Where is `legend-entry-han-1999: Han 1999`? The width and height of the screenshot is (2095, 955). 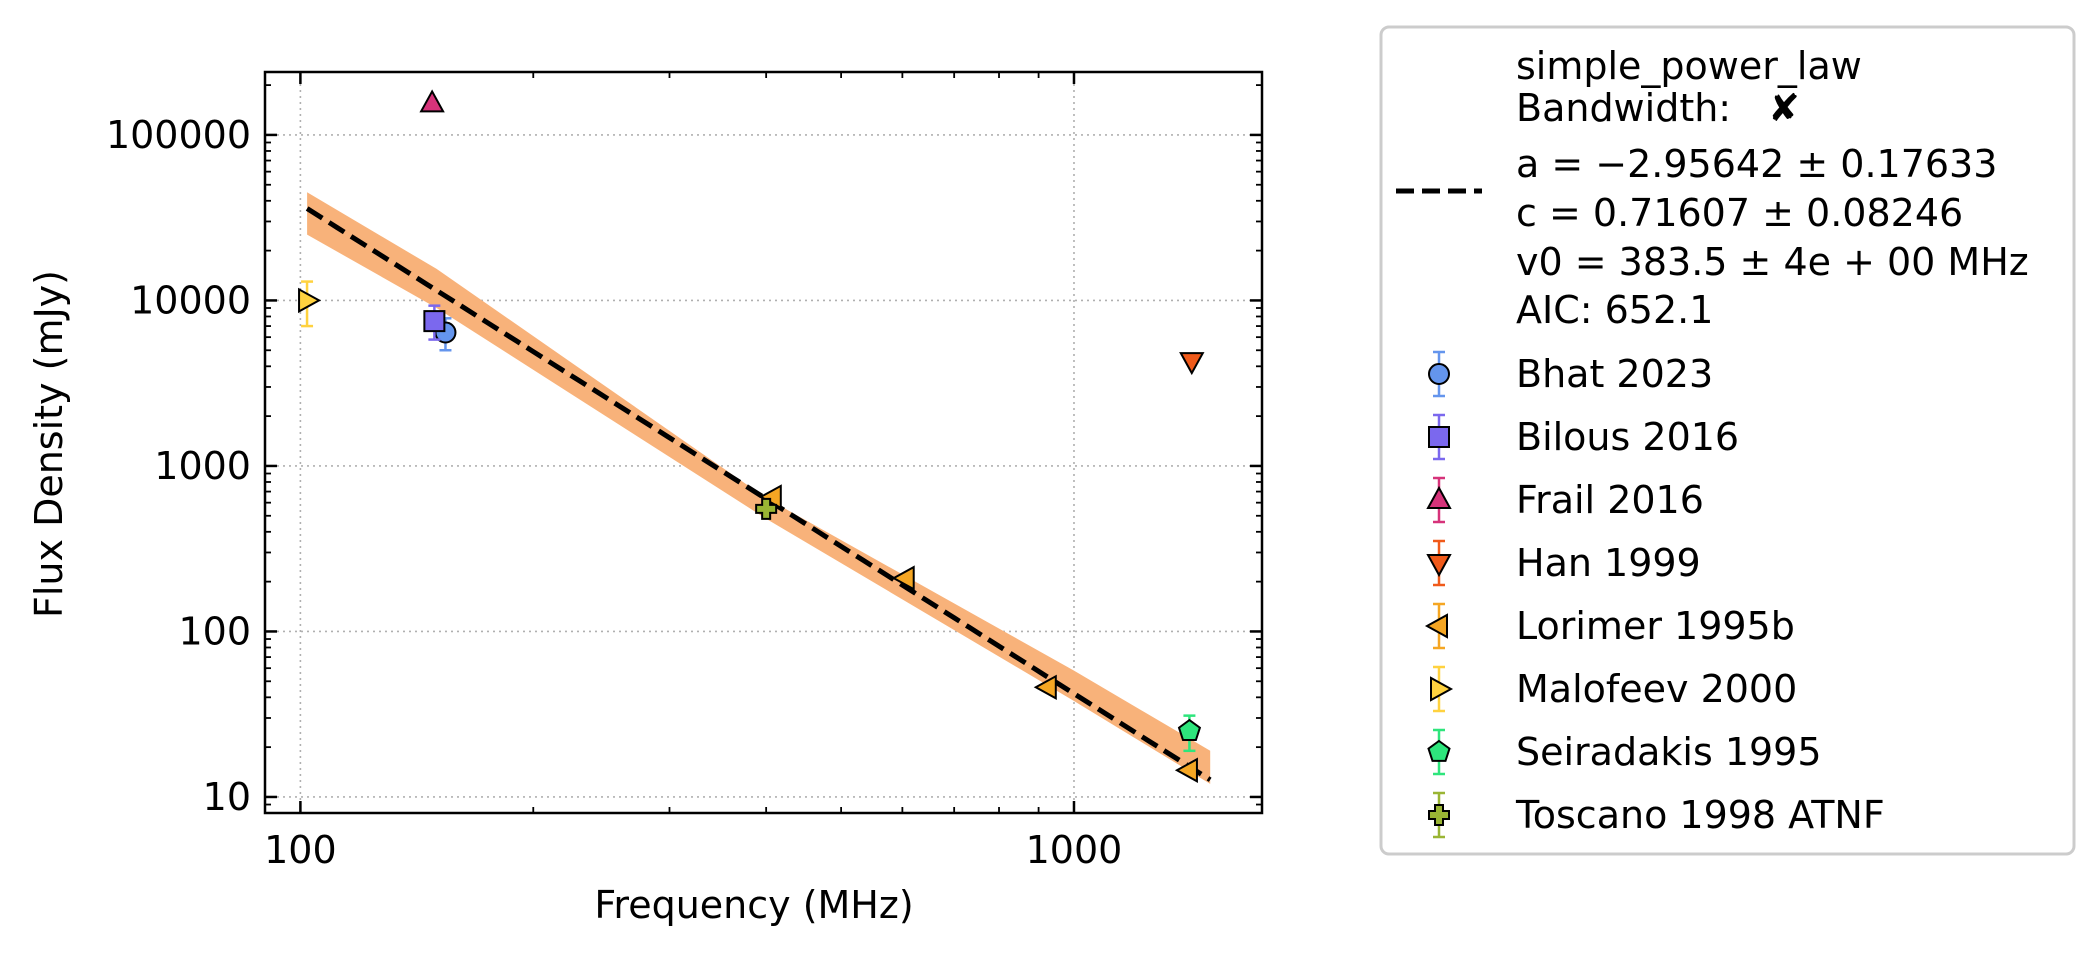
legend-entry-han-1999: Han 1999 is located at coordinates (1563, 563).